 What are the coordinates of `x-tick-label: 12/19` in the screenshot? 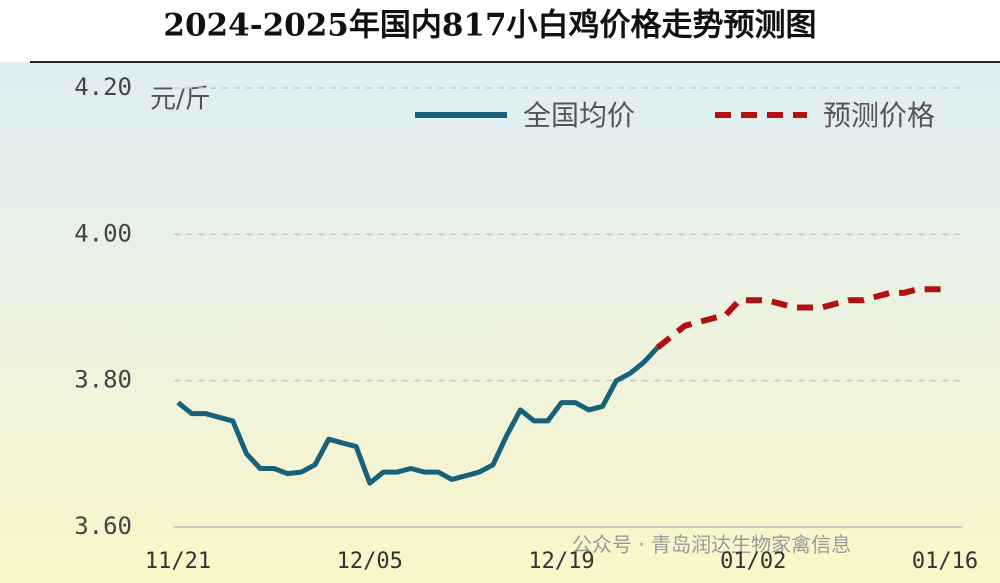 It's located at (561, 561).